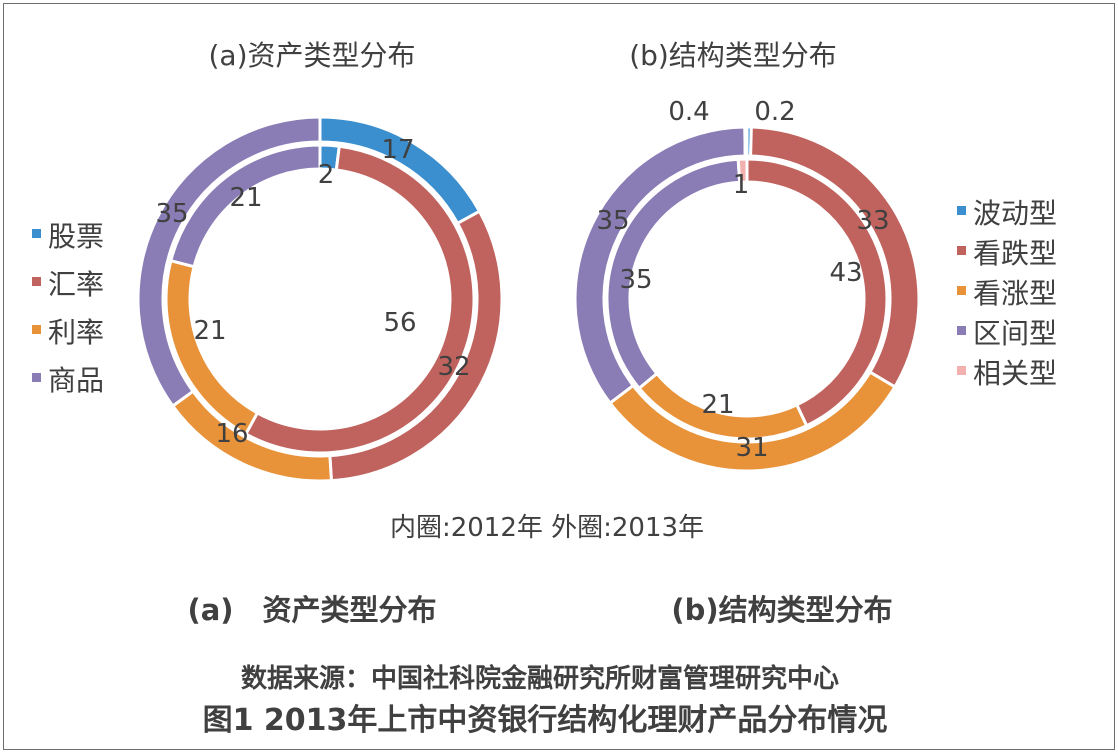 The width and height of the screenshot is (1118, 753). I want to click on legend-item: 汇率, so click(68, 284).